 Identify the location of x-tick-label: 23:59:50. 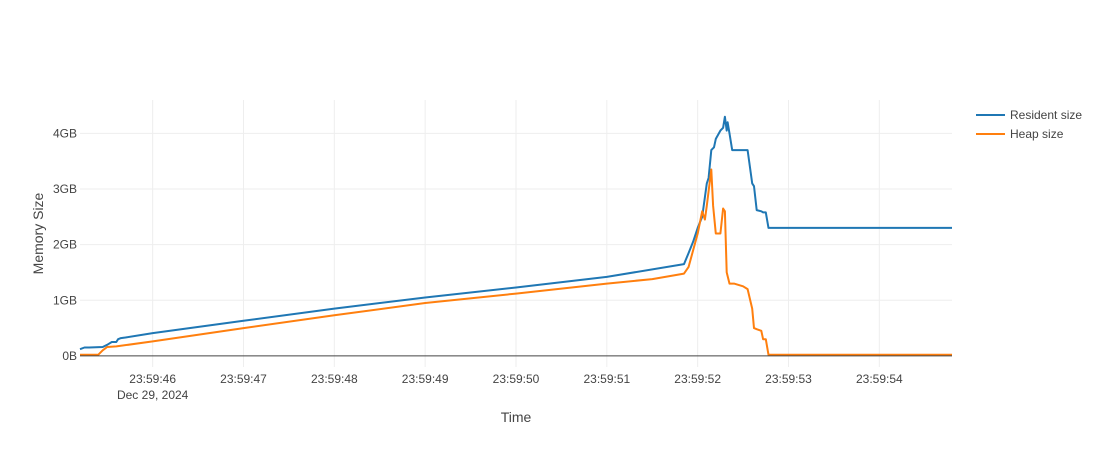
(516, 379).